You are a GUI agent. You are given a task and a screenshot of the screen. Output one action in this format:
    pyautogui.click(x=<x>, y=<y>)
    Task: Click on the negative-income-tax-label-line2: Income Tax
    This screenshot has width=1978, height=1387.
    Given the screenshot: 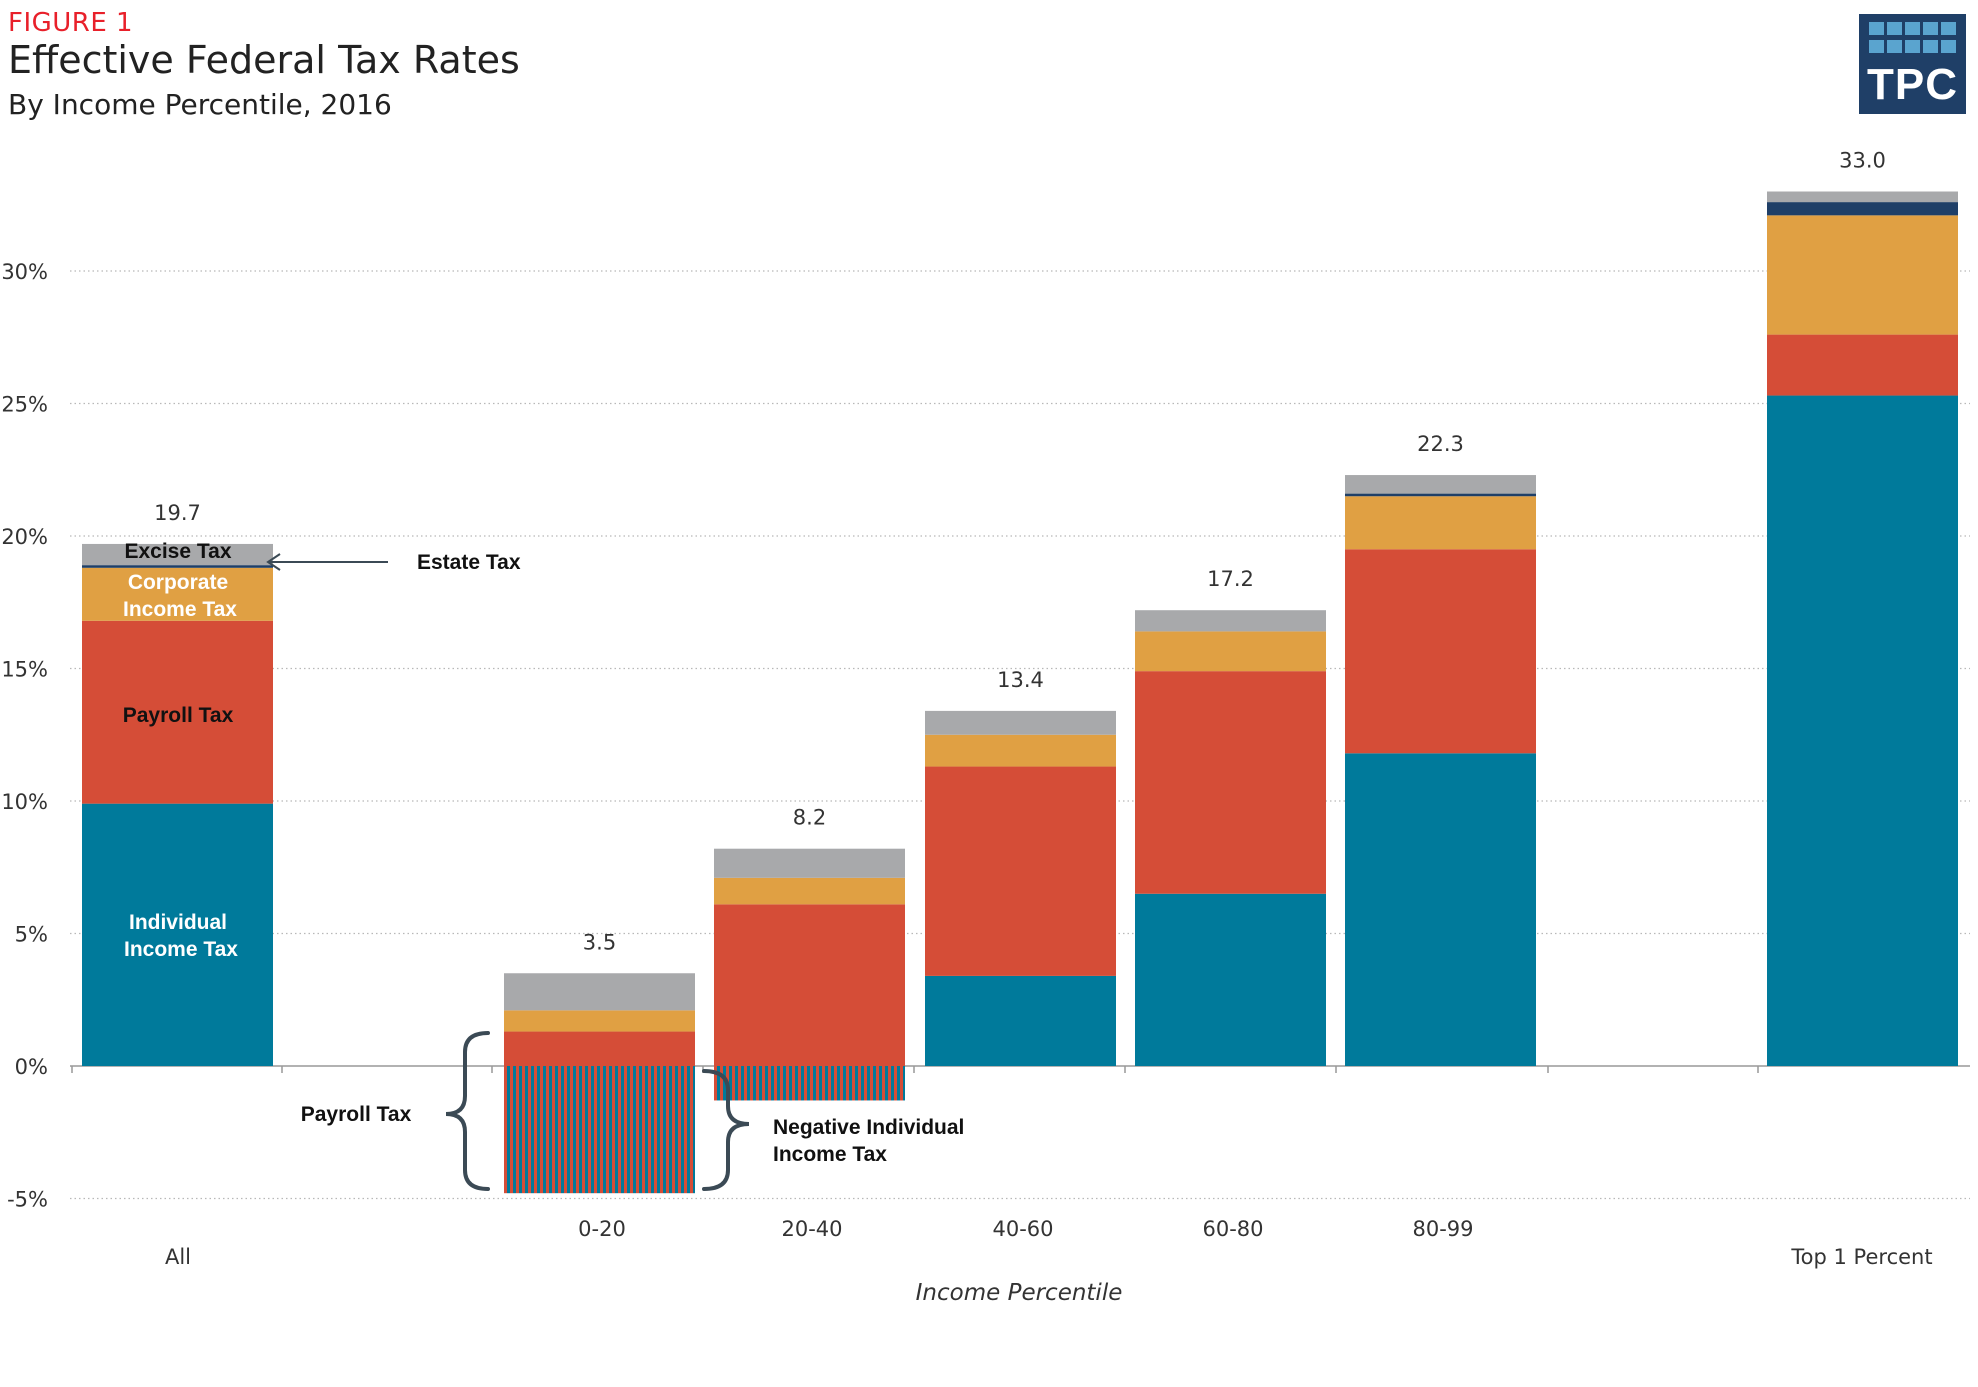 What is the action you would take?
    pyautogui.click(x=830, y=1154)
    